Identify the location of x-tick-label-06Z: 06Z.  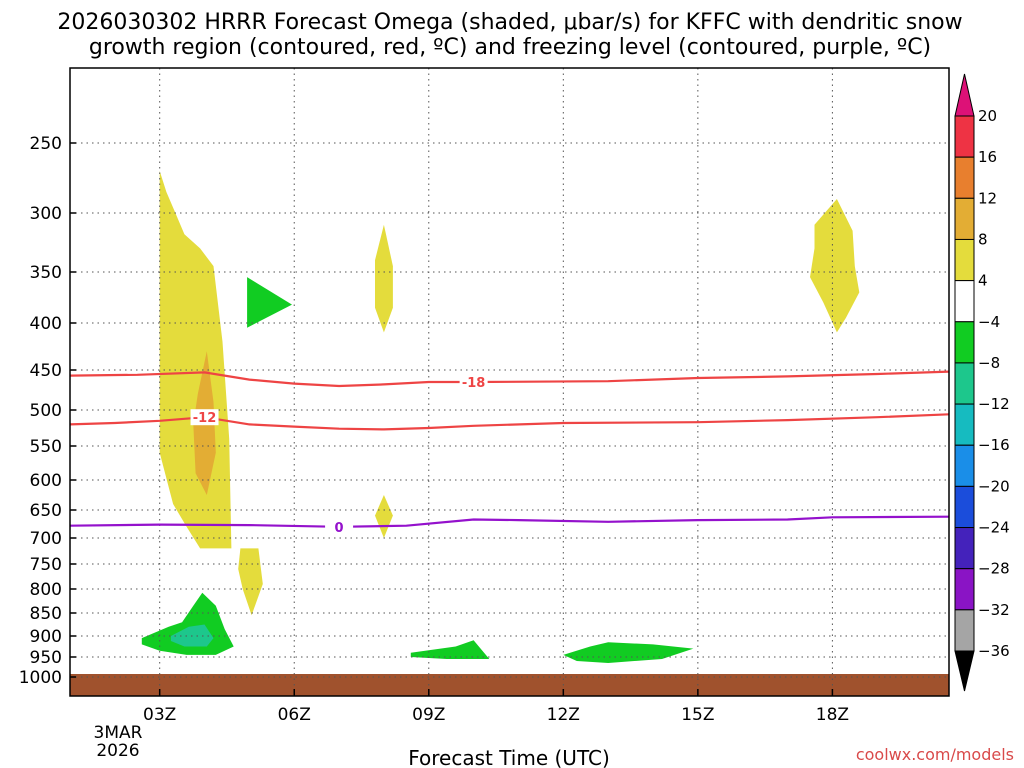
(294, 715).